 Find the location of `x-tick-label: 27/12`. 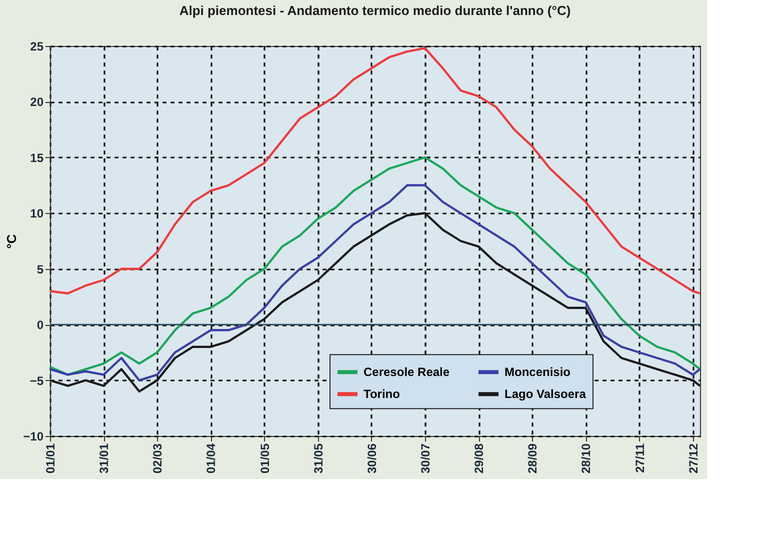

x-tick-label: 27/12 is located at coordinates (693, 458).